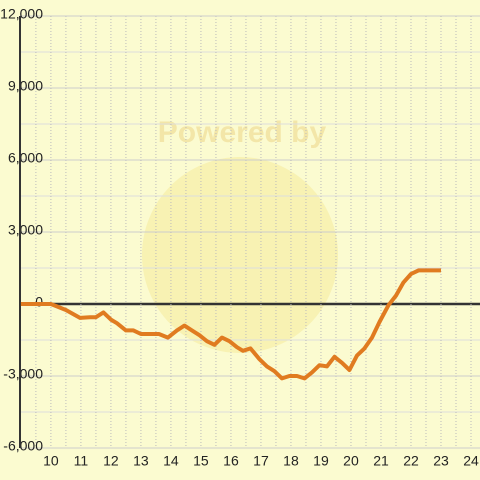 This screenshot has height=480, width=480. What do you see at coordinates (81, 461) in the screenshot?
I see `x-tick-label: 11` at bounding box center [81, 461].